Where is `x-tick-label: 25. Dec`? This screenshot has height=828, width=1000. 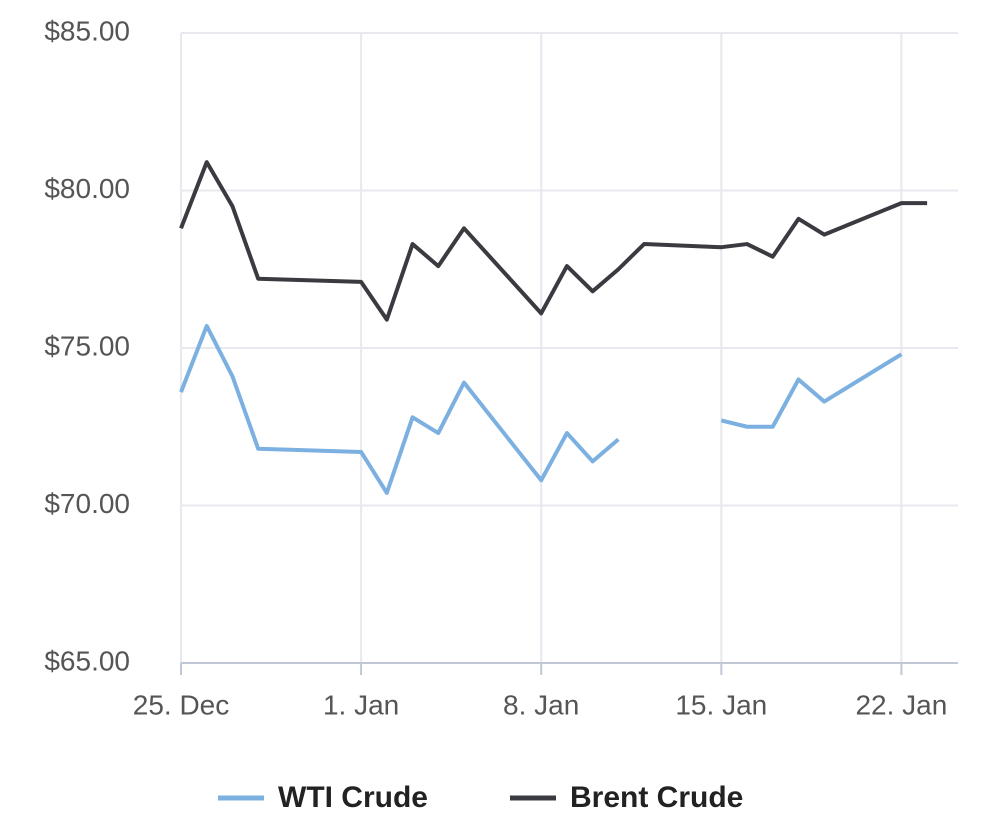
x-tick-label: 25. Dec is located at coordinates (181, 704).